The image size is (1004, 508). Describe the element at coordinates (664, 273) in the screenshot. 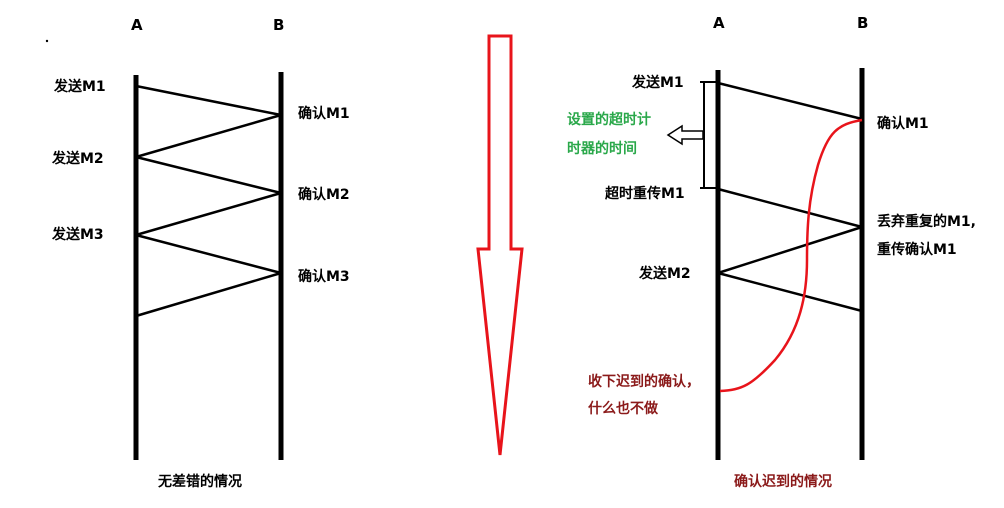

I see `right-send-m2-label: 发送M2` at that location.